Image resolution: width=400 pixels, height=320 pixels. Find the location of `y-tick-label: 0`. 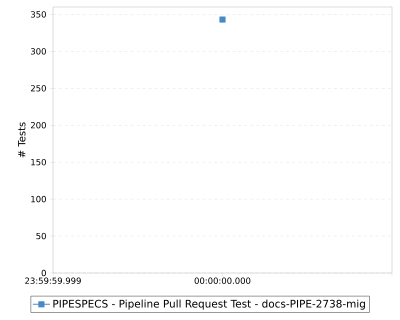

y-tick-label: 0 is located at coordinates (44, 273).